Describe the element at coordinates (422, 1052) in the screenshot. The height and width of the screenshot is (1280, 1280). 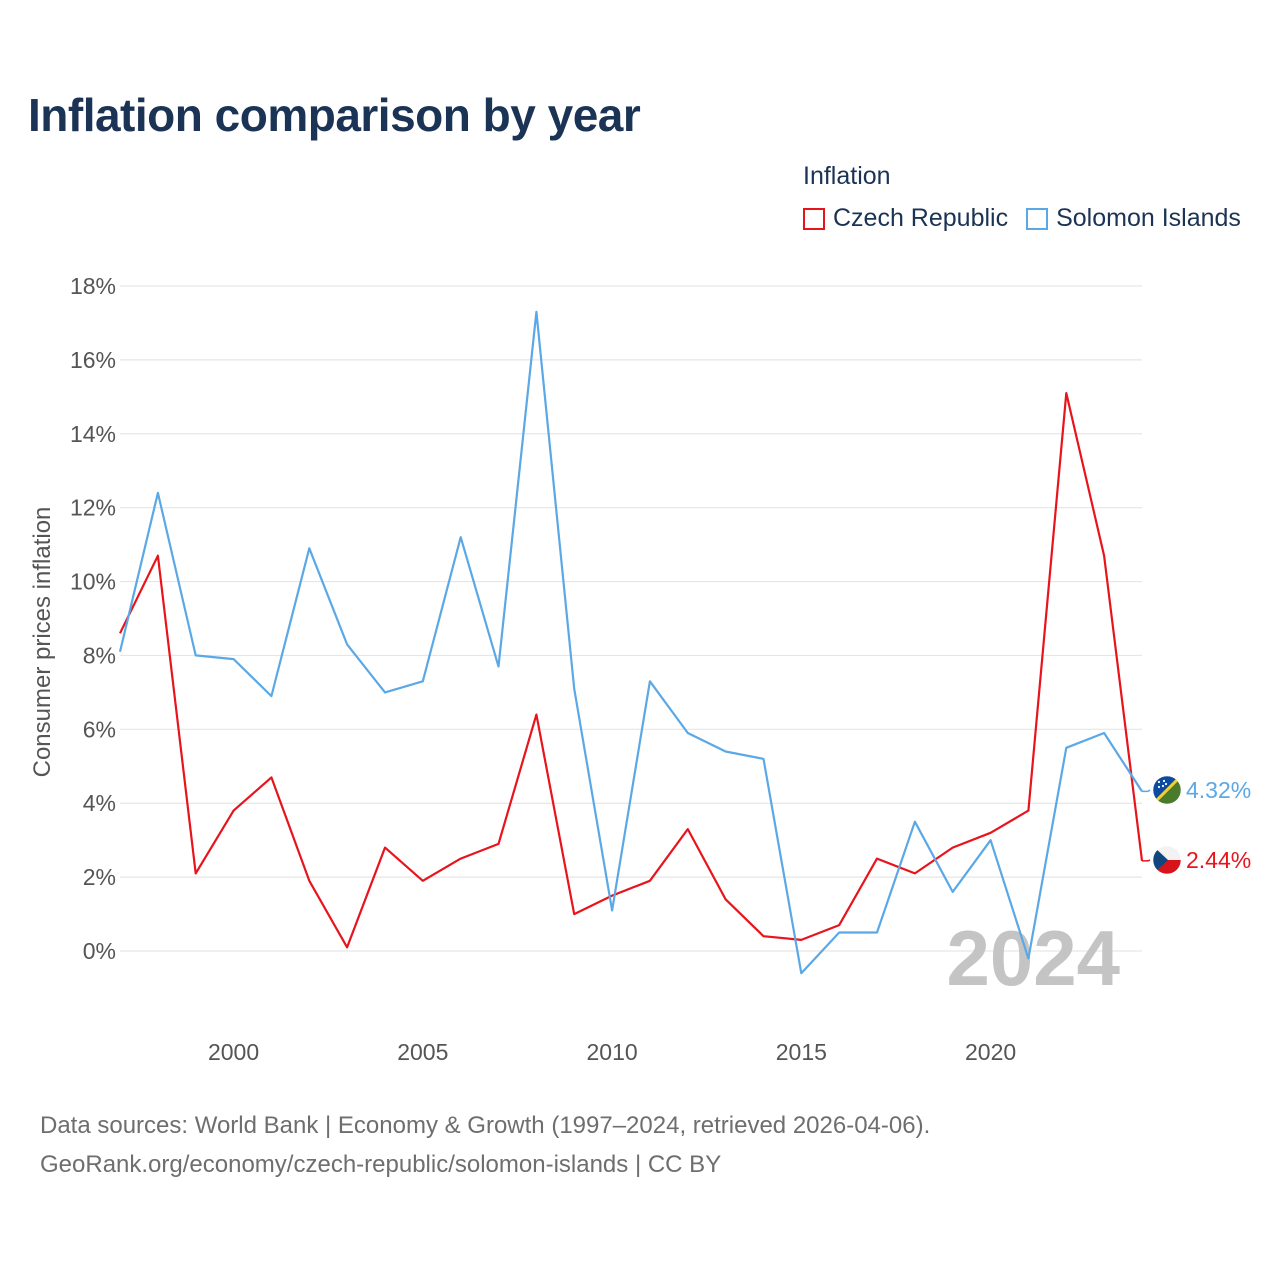
I see `x-tick-label: 2005` at that location.